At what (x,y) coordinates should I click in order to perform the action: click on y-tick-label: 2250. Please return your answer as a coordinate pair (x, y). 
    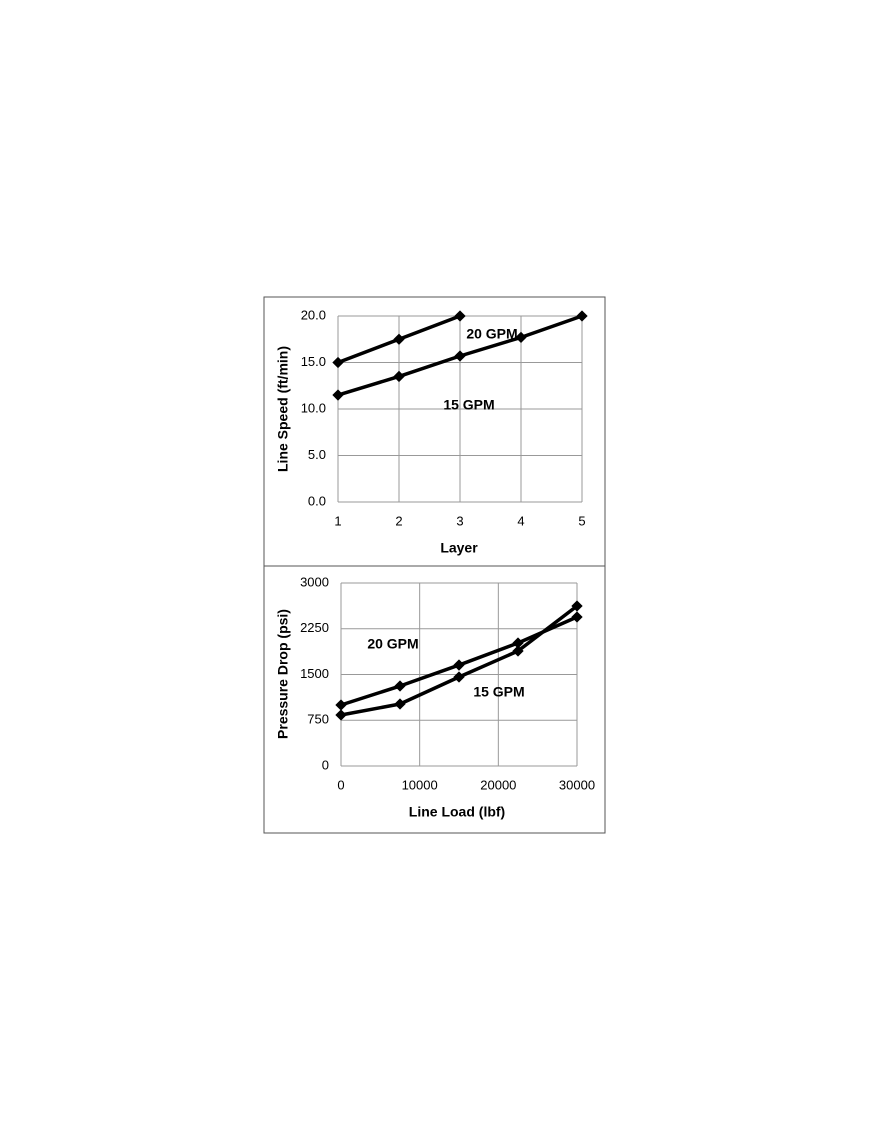
    Looking at the image, I should click on (314, 627).